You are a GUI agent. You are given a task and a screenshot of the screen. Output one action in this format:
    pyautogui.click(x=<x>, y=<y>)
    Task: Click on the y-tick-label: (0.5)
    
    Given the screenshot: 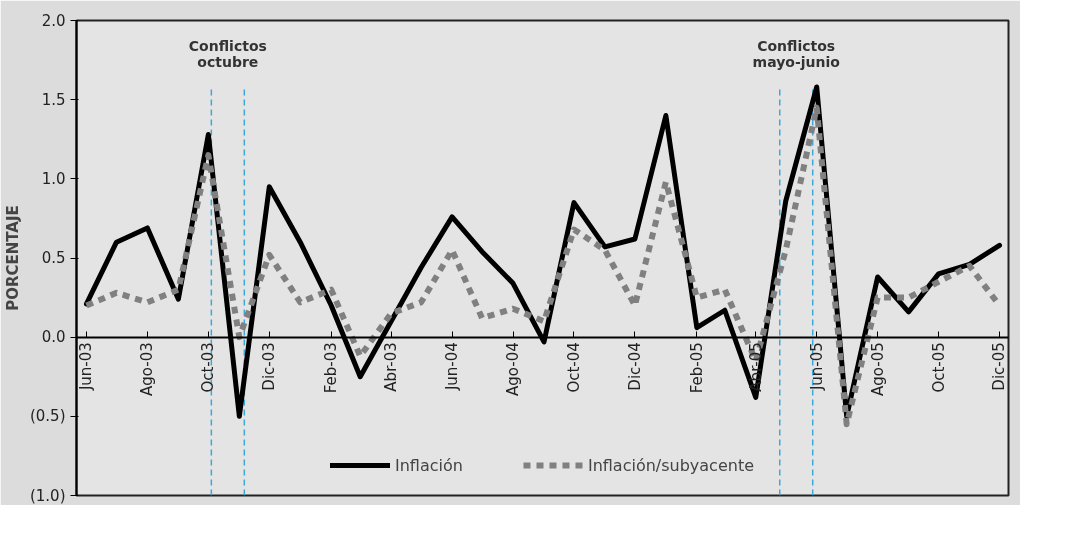 What is the action you would take?
    pyautogui.click(x=47, y=416)
    